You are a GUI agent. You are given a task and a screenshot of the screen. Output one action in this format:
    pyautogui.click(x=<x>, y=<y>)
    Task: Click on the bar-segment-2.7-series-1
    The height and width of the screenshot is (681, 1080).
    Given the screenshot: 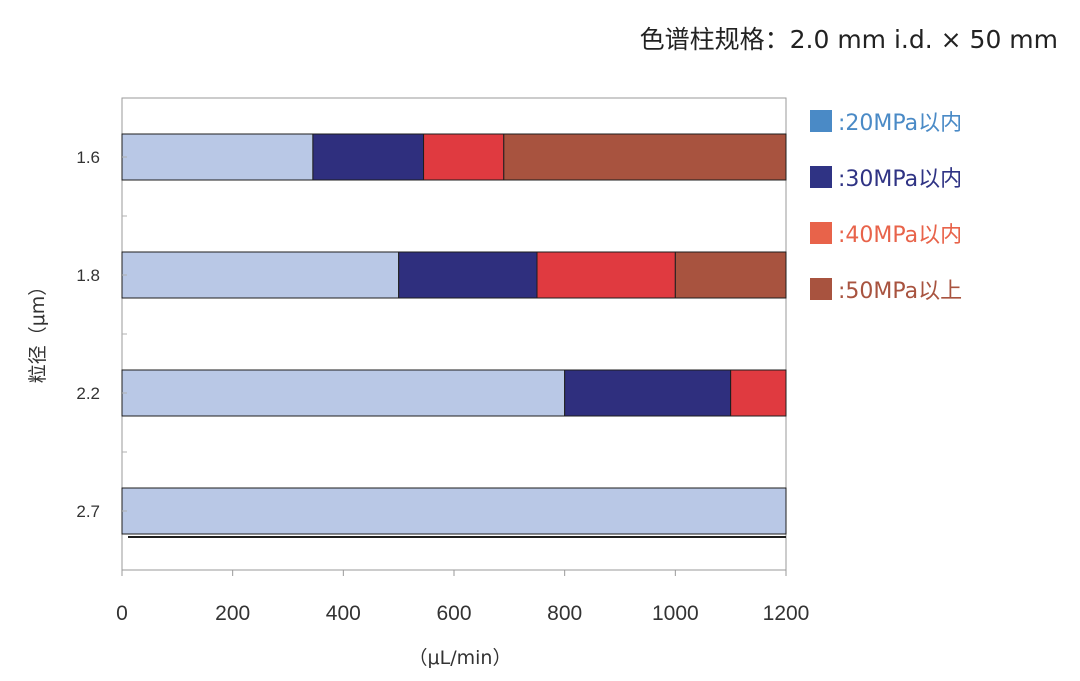 What is the action you would take?
    pyautogui.click(x=454, y=511)
    